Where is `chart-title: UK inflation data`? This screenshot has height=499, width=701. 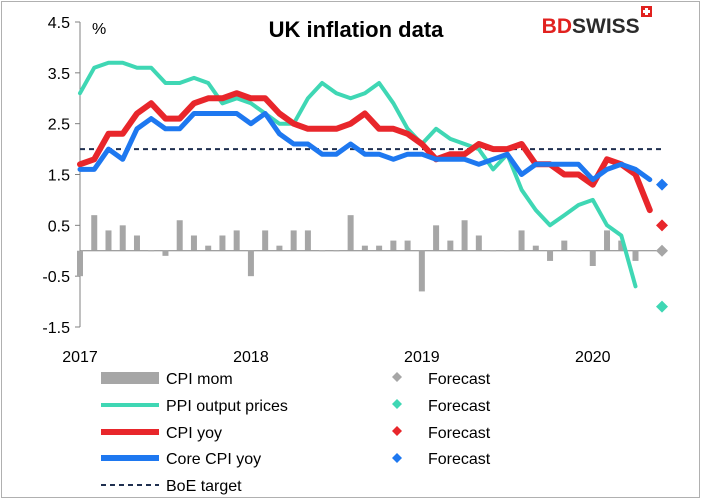 chart-title: UK inflation data is located at coordinates (357, 29).